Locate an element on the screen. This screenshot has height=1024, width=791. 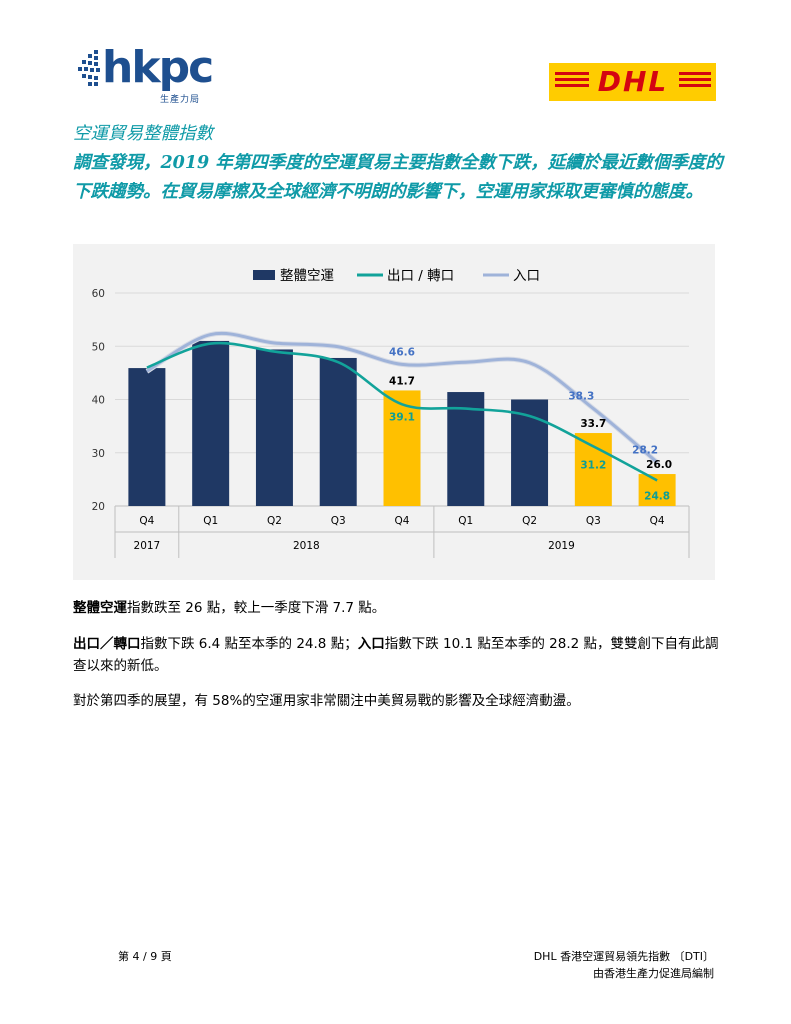
export-data-label: 39.1 is located at coordinates (402, 417).